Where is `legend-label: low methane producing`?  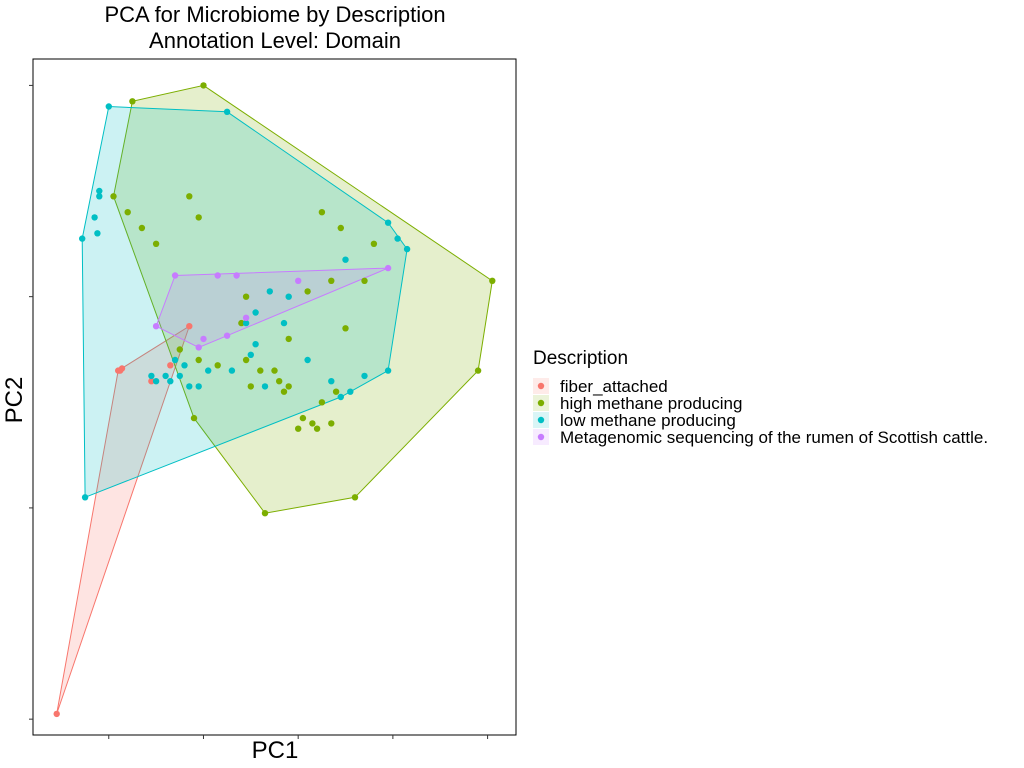 legend-label: low methane producing is located at coordinates (648, 420).